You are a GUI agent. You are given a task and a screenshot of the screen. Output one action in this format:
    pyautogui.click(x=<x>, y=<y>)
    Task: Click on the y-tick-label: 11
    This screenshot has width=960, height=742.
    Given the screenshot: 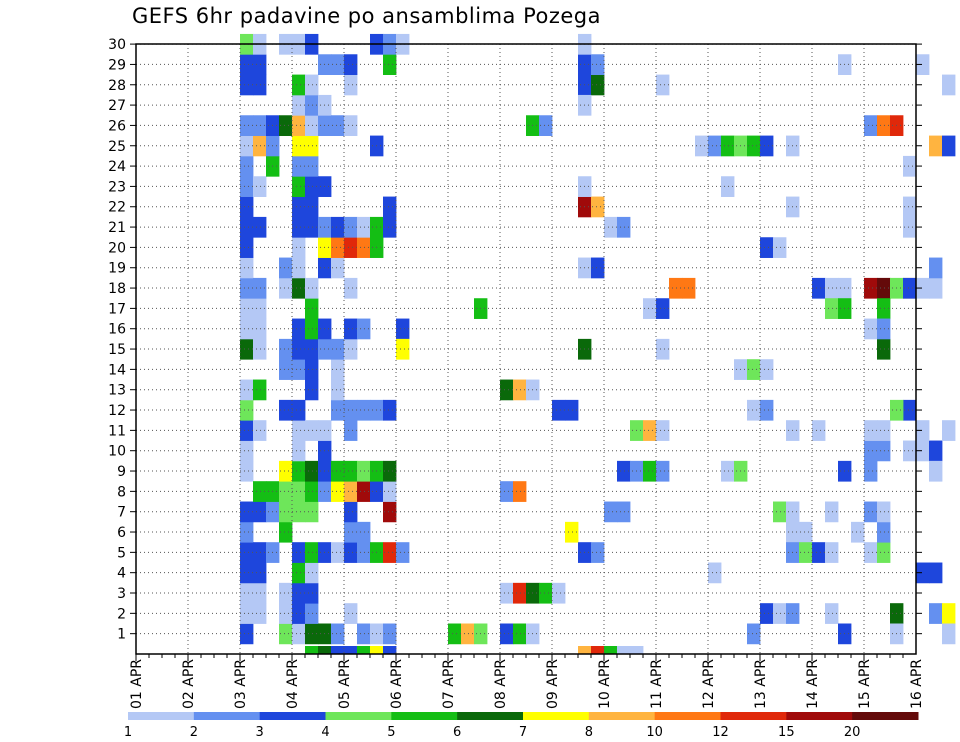 What is the action you would take?
    pyautogui.click(x=117, y=431)
    